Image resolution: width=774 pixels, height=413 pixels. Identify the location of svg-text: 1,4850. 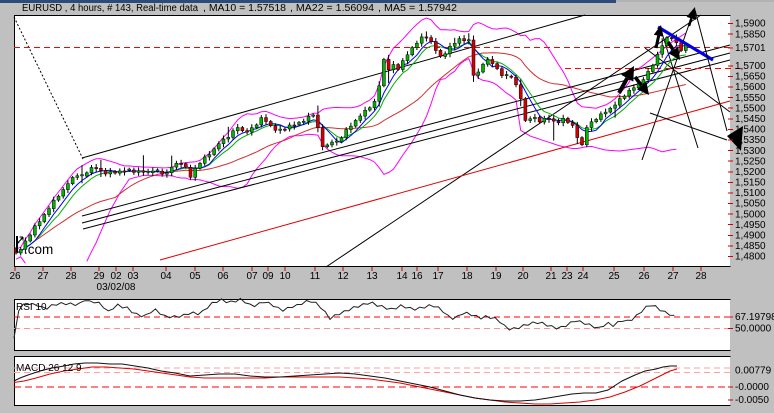
(750, 246).